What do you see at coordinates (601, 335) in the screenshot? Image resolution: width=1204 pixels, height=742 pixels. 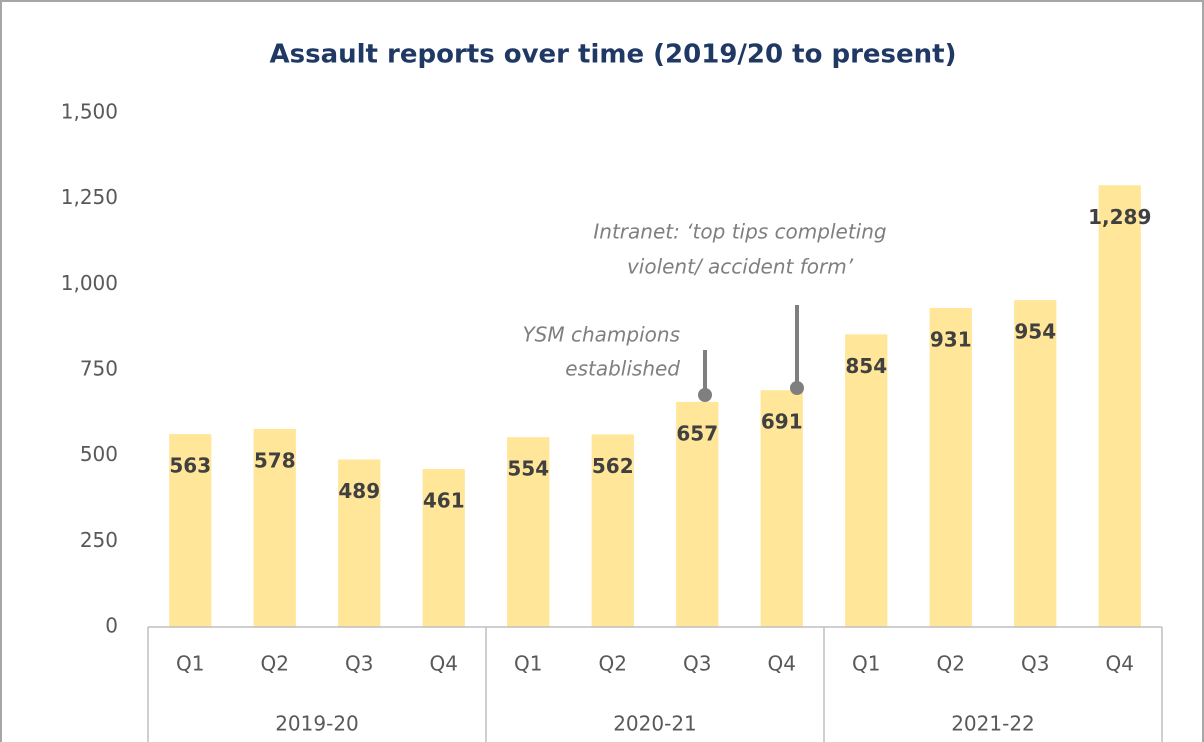 I see `annotation-text: YSM champions` at bounding box center [601, 335].